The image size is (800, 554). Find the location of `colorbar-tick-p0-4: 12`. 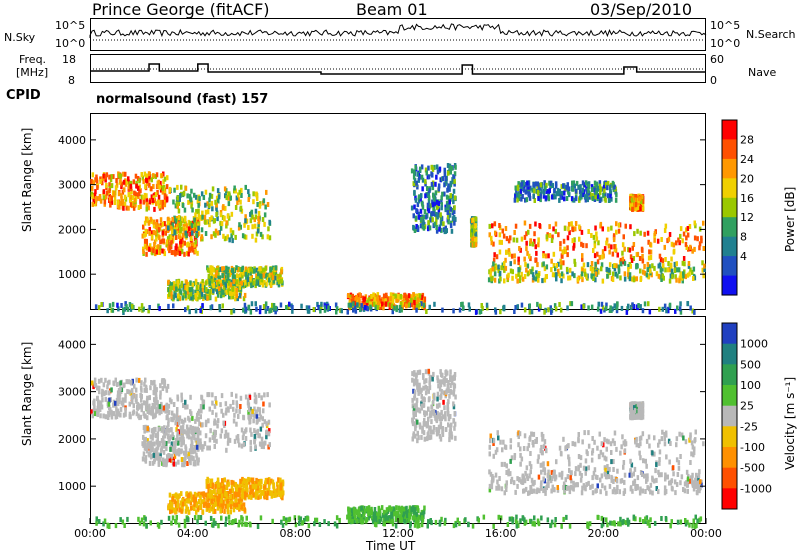

colorbar-tick-p0-4: 12 is located at coordinates (747, 217).